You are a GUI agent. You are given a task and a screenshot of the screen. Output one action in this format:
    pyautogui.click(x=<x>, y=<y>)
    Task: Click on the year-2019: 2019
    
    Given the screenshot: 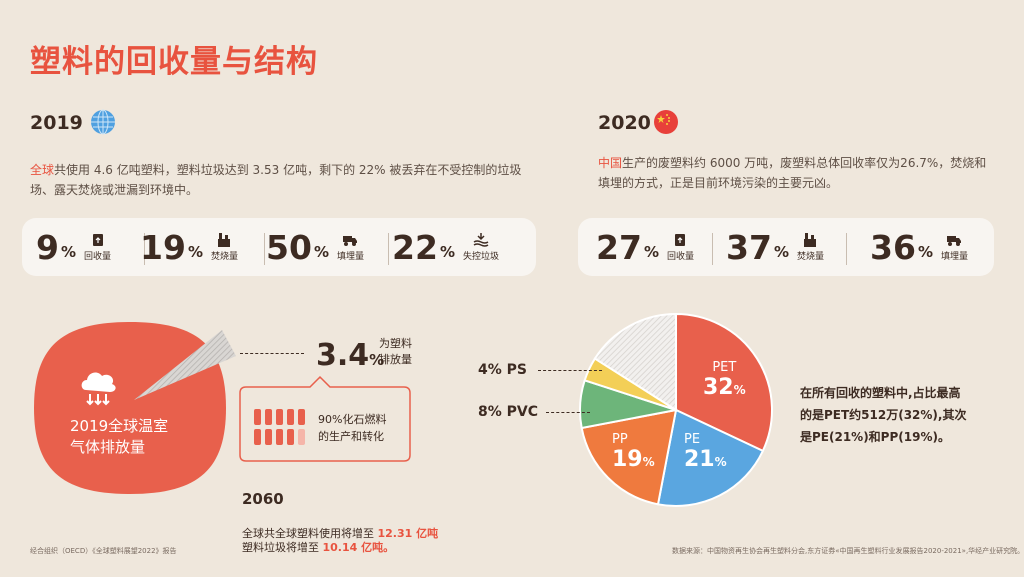 What is the action you would take?
    pyautogui.click(x=56, y=123)
    